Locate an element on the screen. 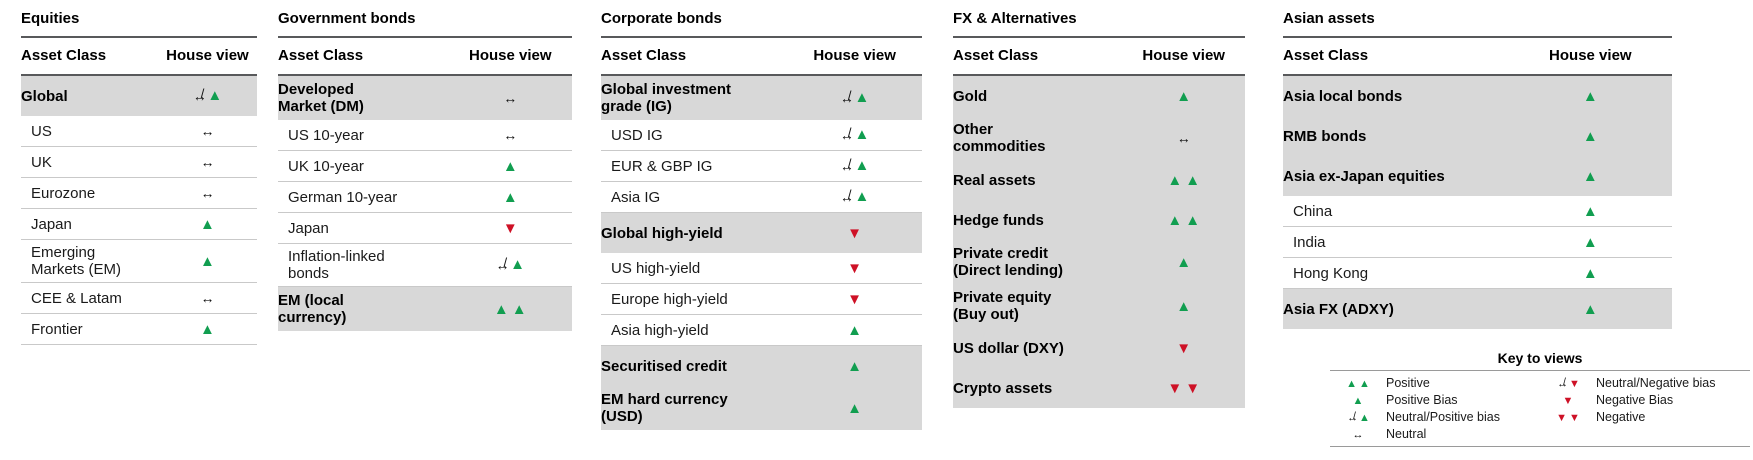  table-row: CEE & Latam ↔ is located at coordinates (139, 298).